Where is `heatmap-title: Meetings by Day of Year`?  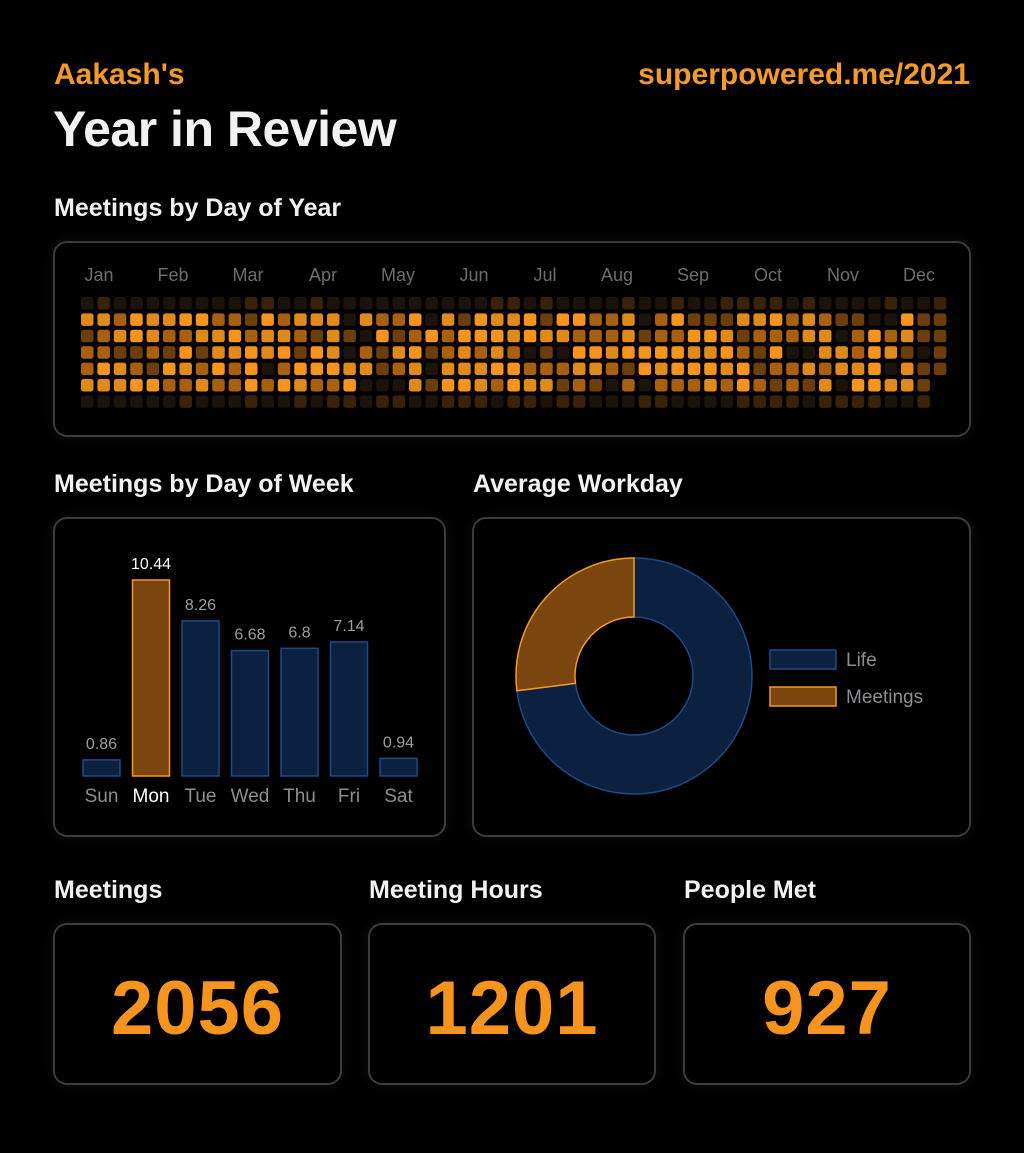
heatmap-title: Meetings by Day of Year is located at coordinates (198, 208).